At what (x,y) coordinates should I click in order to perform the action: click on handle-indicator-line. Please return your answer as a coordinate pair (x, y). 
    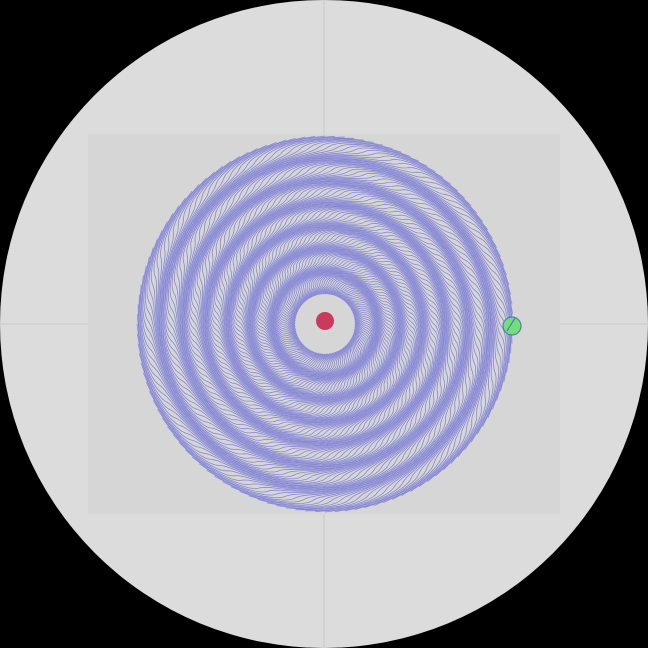
    Looking at the image, I should click on (511, 324).